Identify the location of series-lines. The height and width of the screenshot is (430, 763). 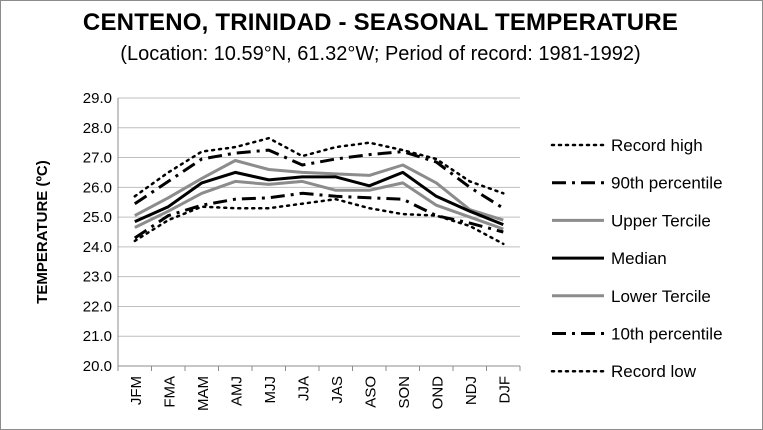
(319, 191).